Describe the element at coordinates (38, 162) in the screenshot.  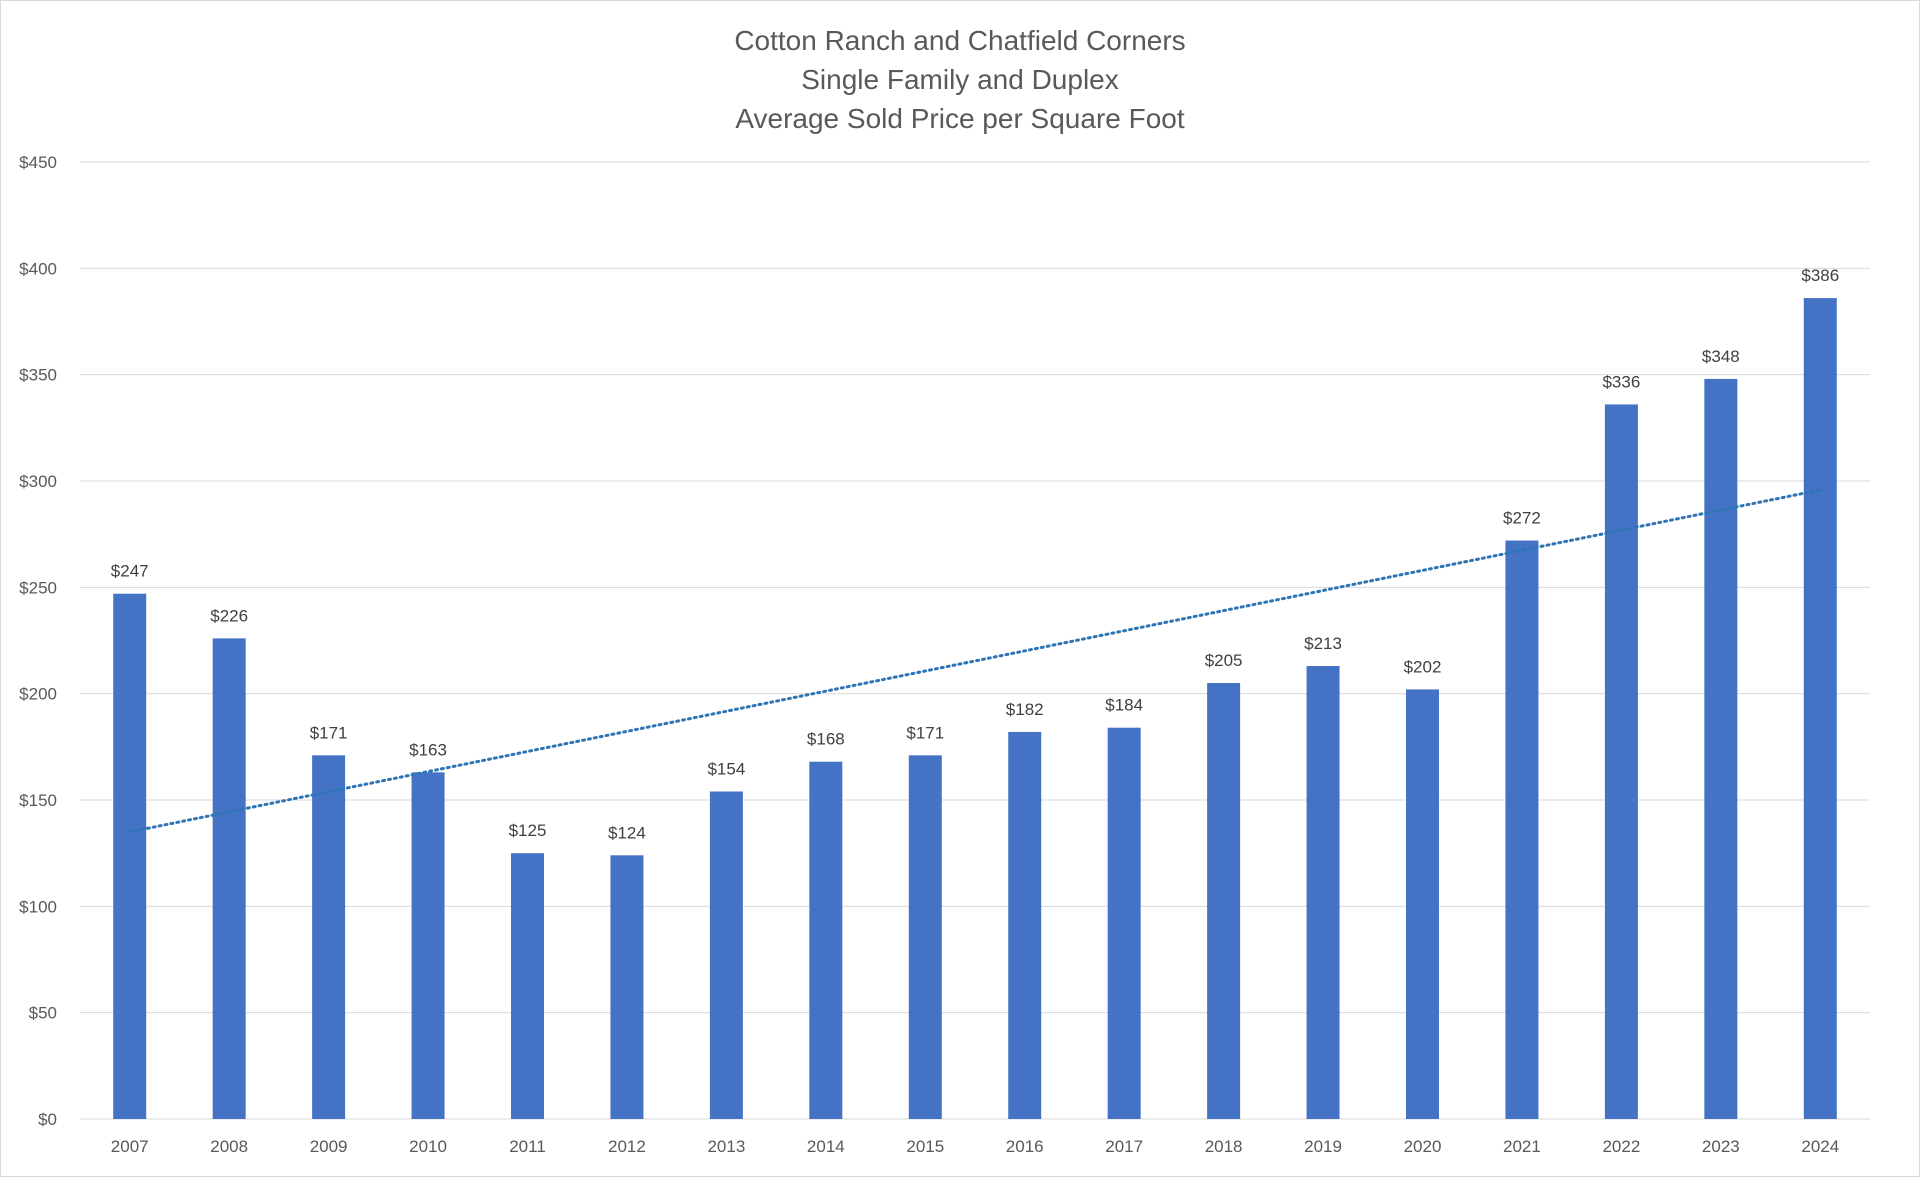
I see `y-tick-label: $450` at that location.